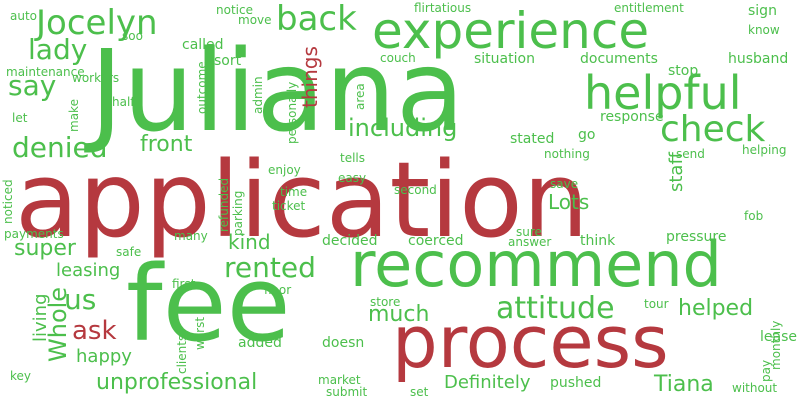 The width and height of the screenshot is (800, 400). Describe the element at coordinates (419, 392) in the screenshot. I see `word-set: set` at that location.